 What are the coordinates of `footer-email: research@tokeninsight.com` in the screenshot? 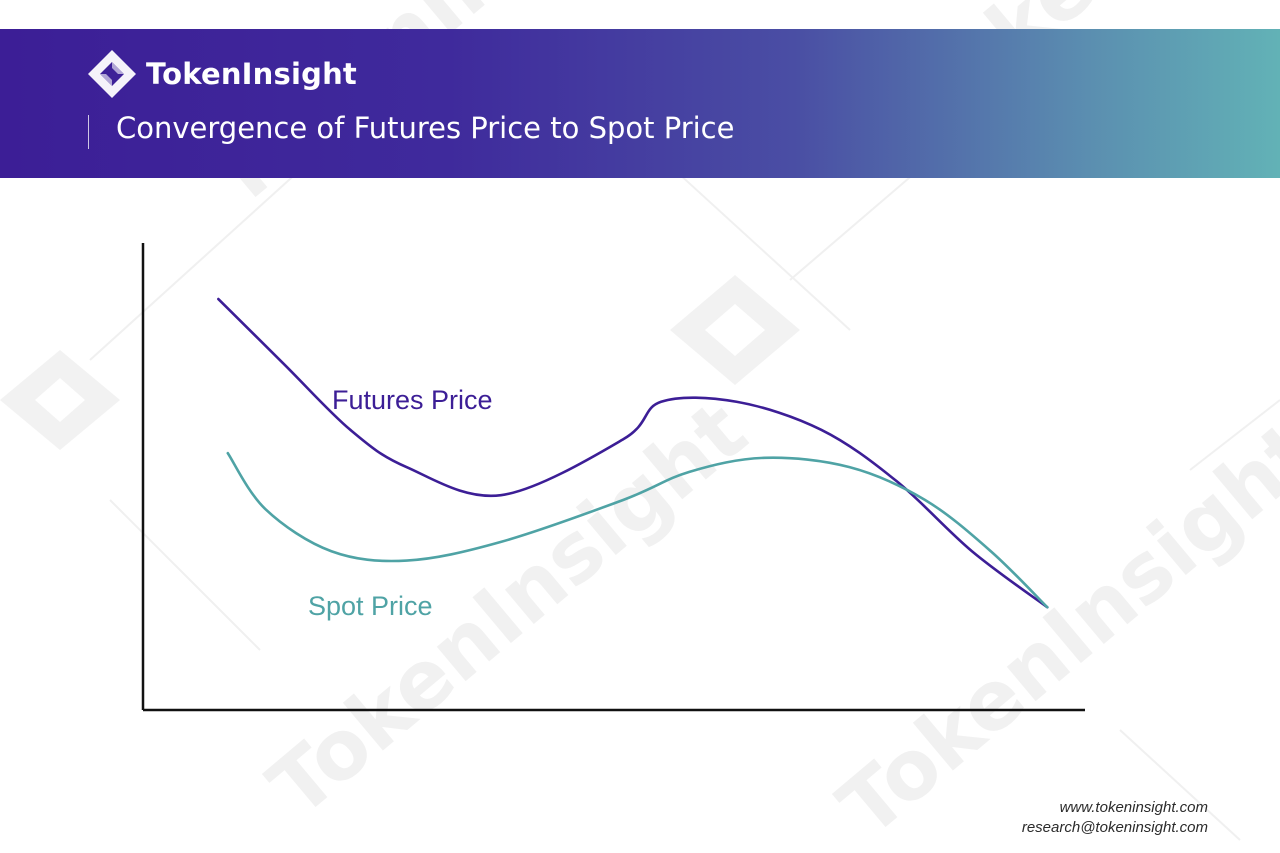 It's located at (1114, 827).